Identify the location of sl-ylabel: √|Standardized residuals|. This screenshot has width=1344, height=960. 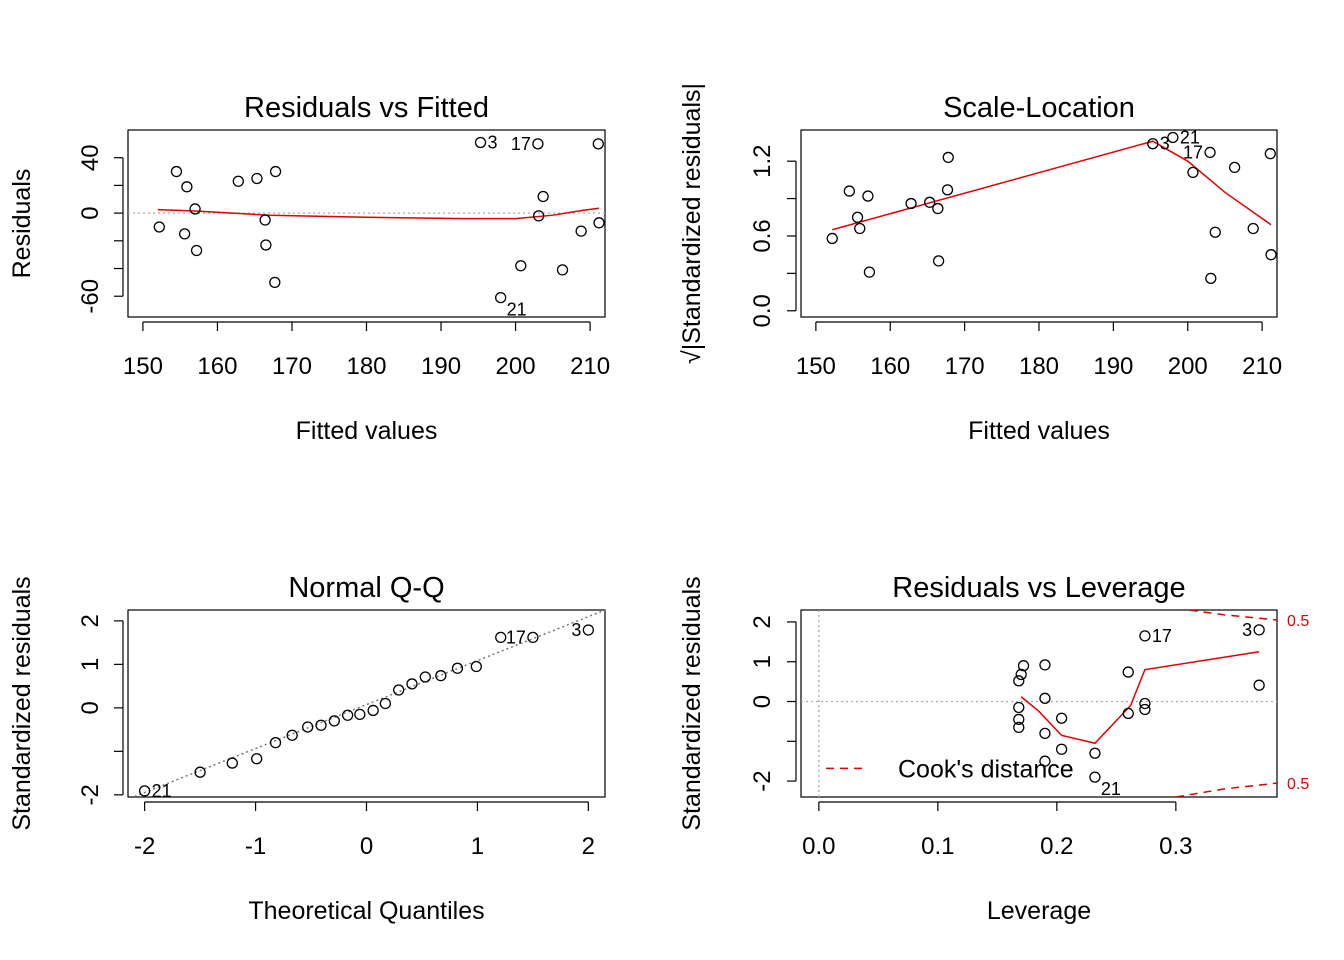
(692, 223).